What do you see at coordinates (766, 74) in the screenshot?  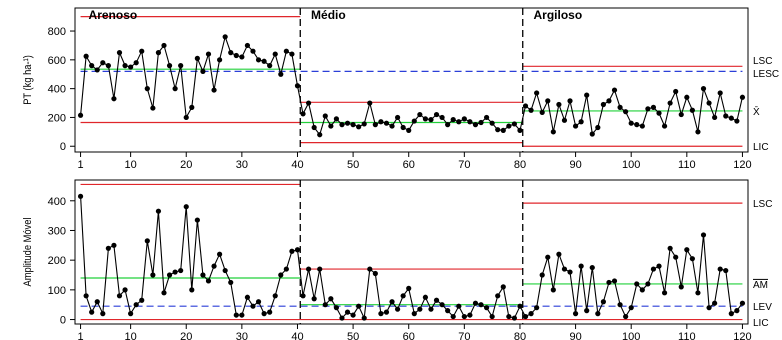 I see `limit-label: LESC` at bounding box center [766, 74].